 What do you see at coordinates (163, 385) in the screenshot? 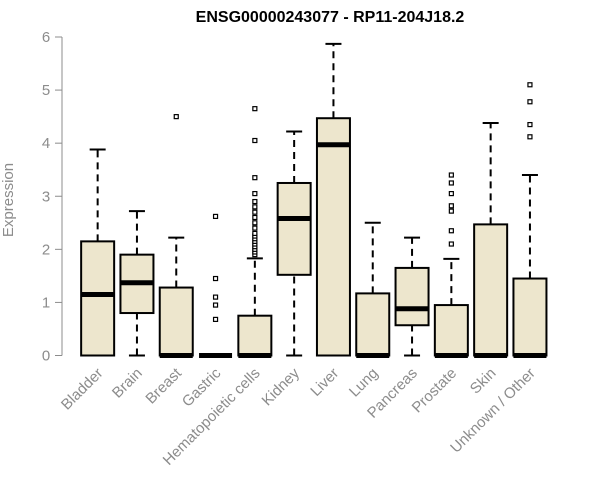
I see `category-label: Breast` at bounding box center [163, 385].